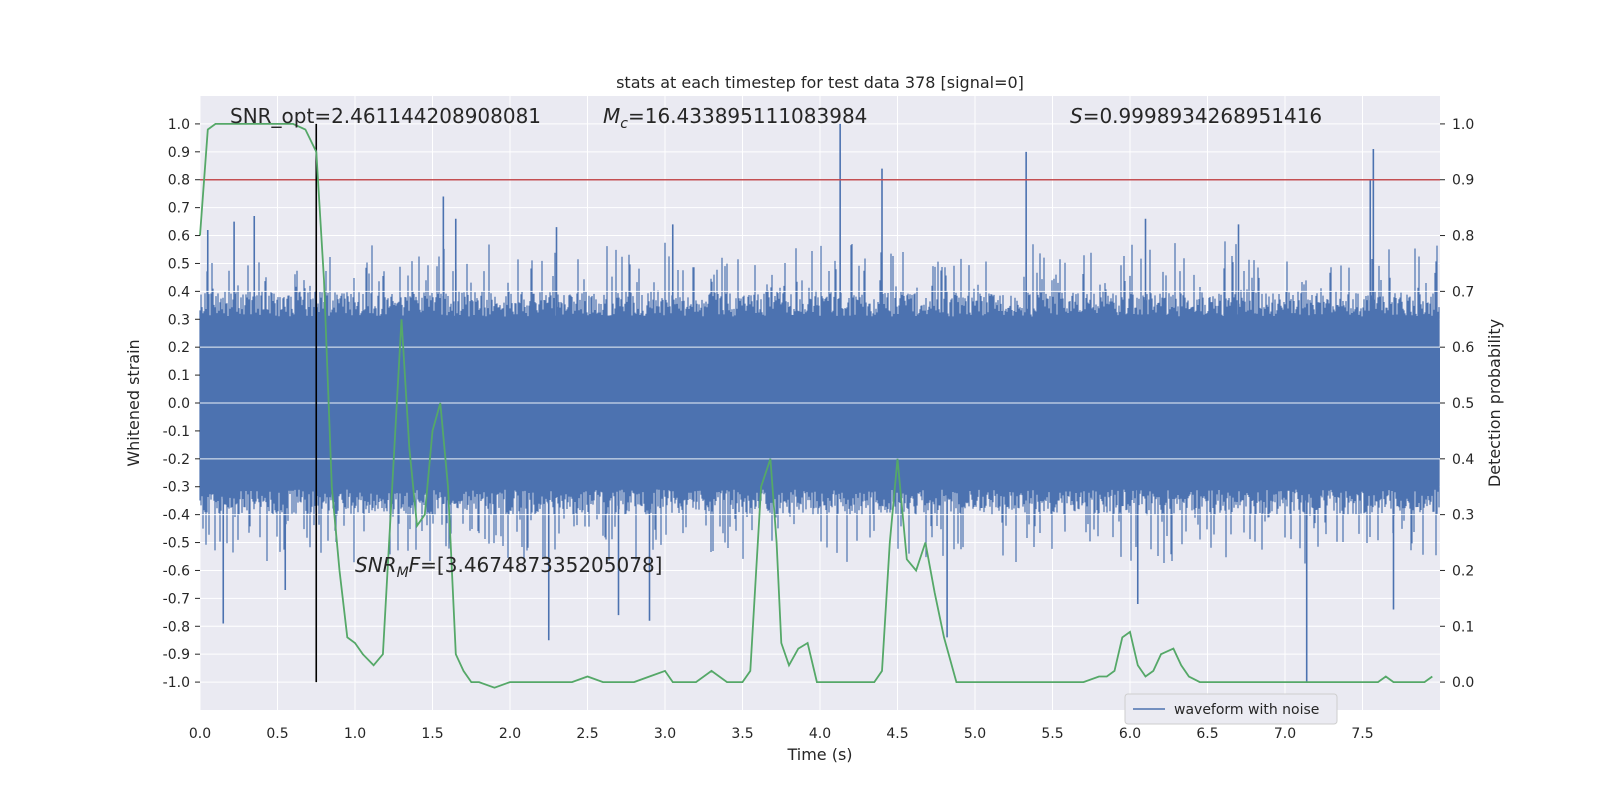 This screenshot has width=1600, height=800. What do you see at coordinates (355, 734) in the screenshot?
I see `x-tick-label: 1.0` at bounding box center [355, 734].